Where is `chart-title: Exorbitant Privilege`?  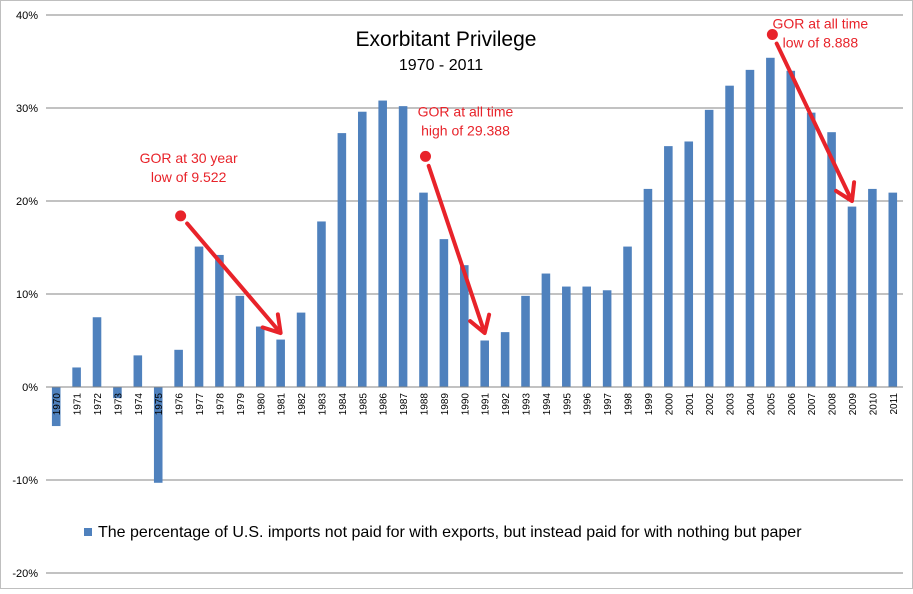 chart-title: Exorbitant Privilege is located at coordinates (446, 39).